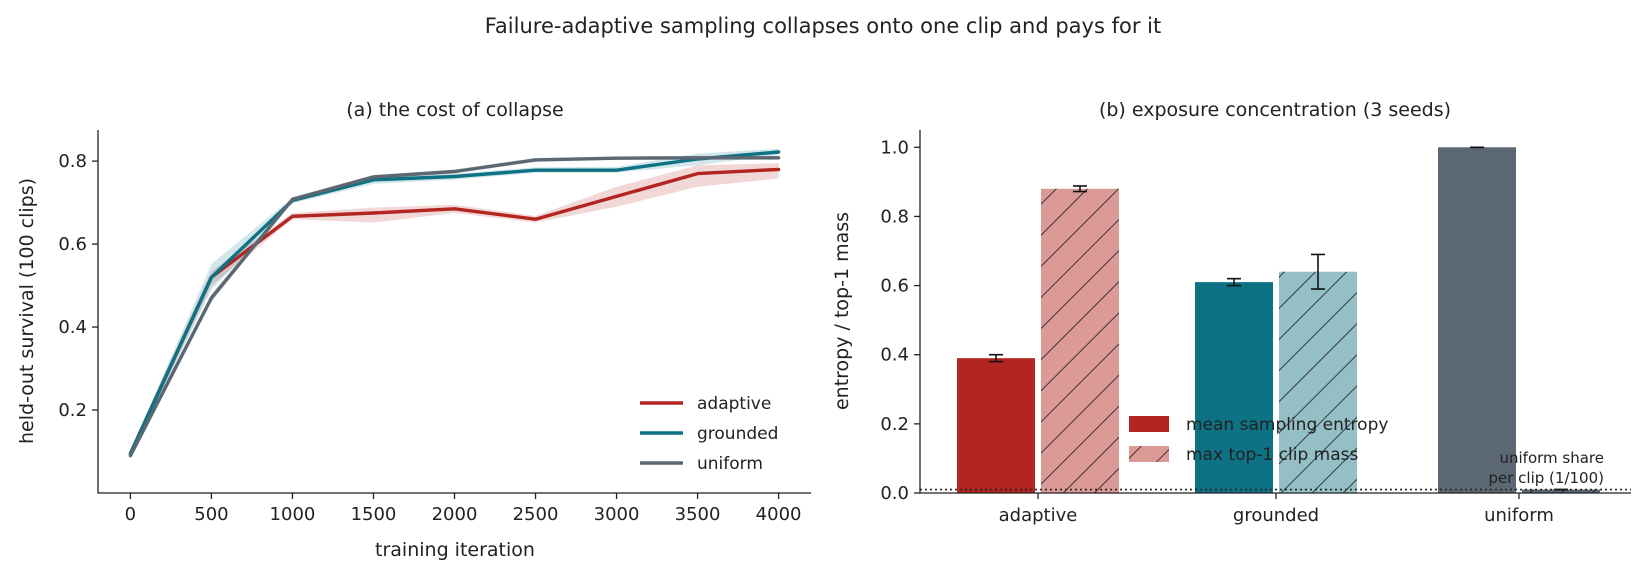  Describe the element at coordinates (454, 110) in the screenshot. I see `panel-a-title: (a) the cost of collapse` at that location.